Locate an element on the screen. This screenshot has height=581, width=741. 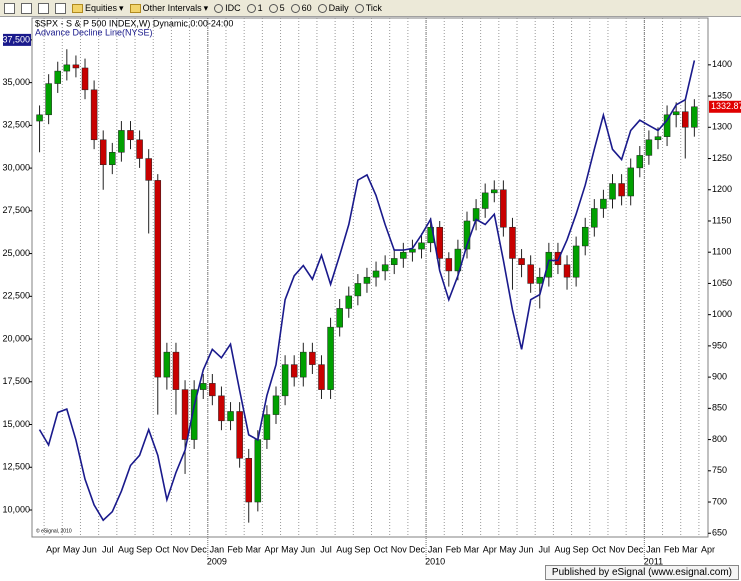
x-tick-label: Sep is located at coordinates (362, 549).